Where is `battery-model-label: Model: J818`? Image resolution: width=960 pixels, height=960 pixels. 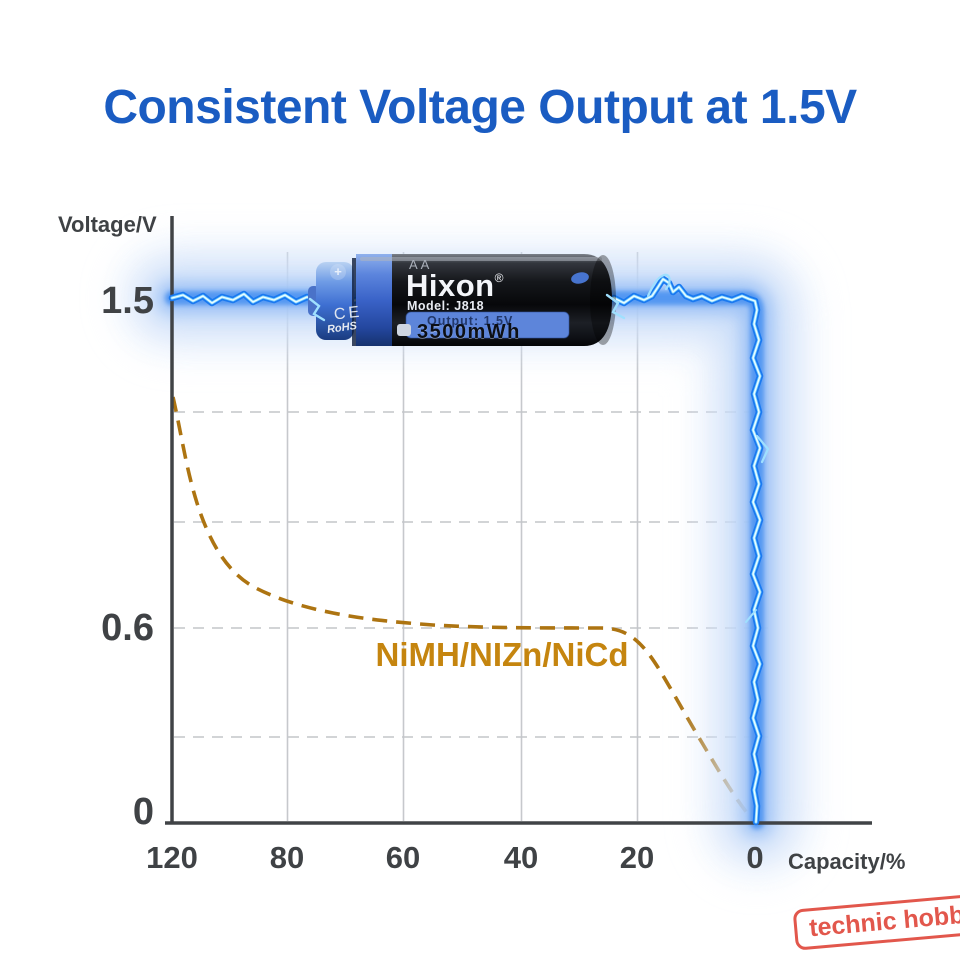
battery-model-label: Model: J818 is located at coordinates (446, 306).